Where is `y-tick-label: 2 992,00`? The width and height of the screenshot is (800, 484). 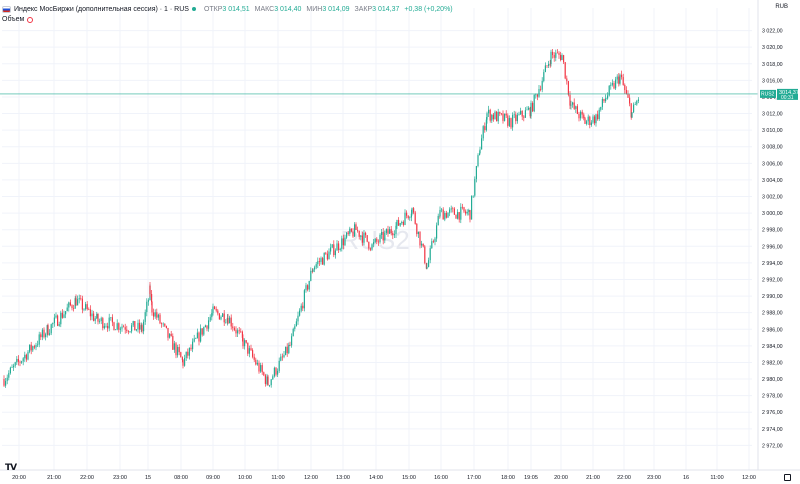 y-tick-label: 2 992,00 is located at coordinates (772, 280).